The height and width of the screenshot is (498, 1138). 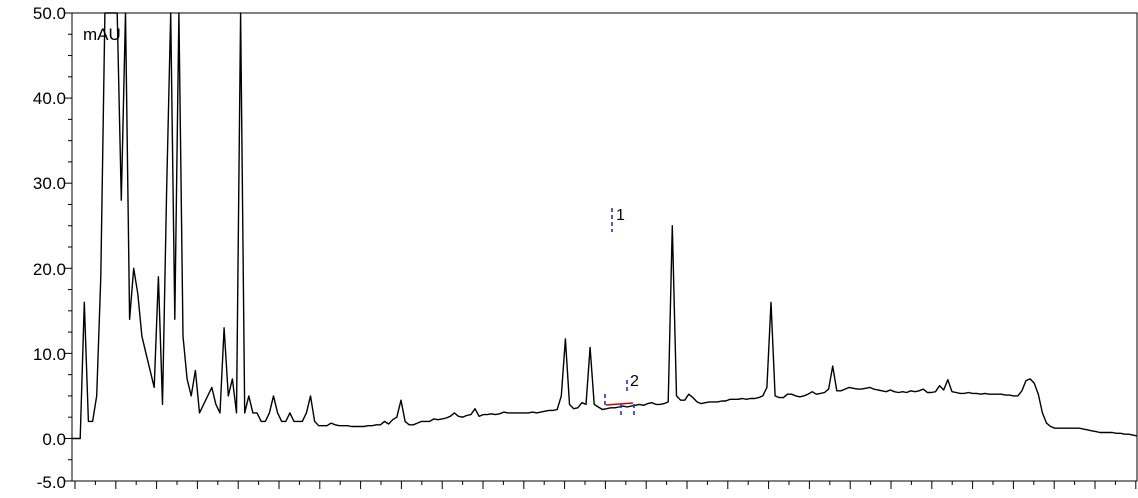 What do you see at coordinates (49, 183) in the screenshot?
I see `y-tick-label: 30.0` at bounding box center [49, 183].